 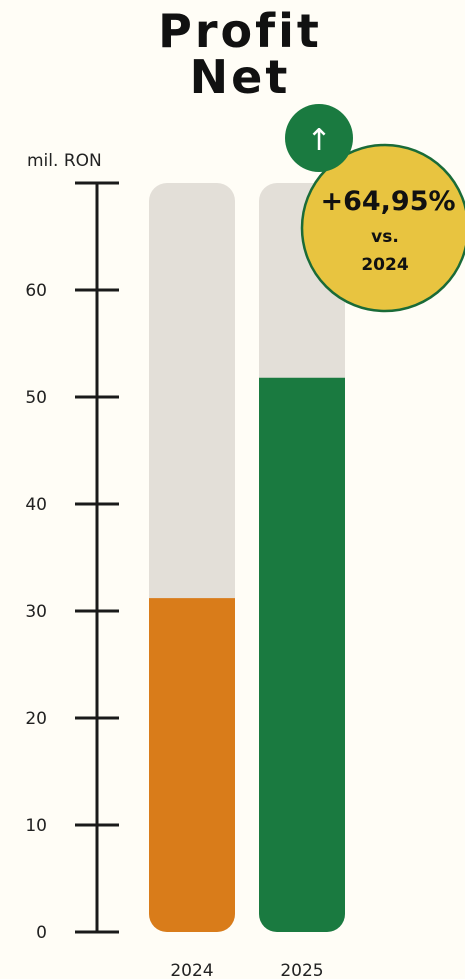 I want to click on y-tick-label-0: 0, so click(x=41, y=933).